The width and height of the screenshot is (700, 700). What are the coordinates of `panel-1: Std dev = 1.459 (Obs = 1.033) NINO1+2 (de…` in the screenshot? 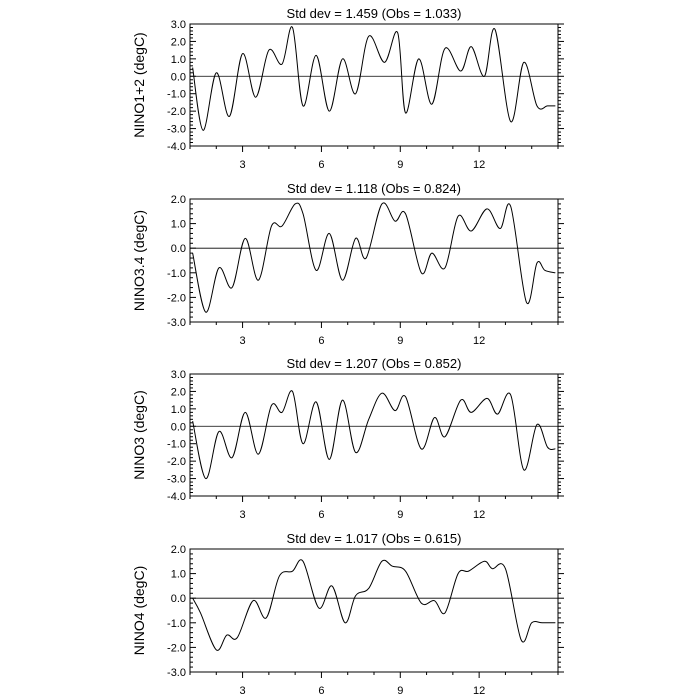 It's located at (347, 88).